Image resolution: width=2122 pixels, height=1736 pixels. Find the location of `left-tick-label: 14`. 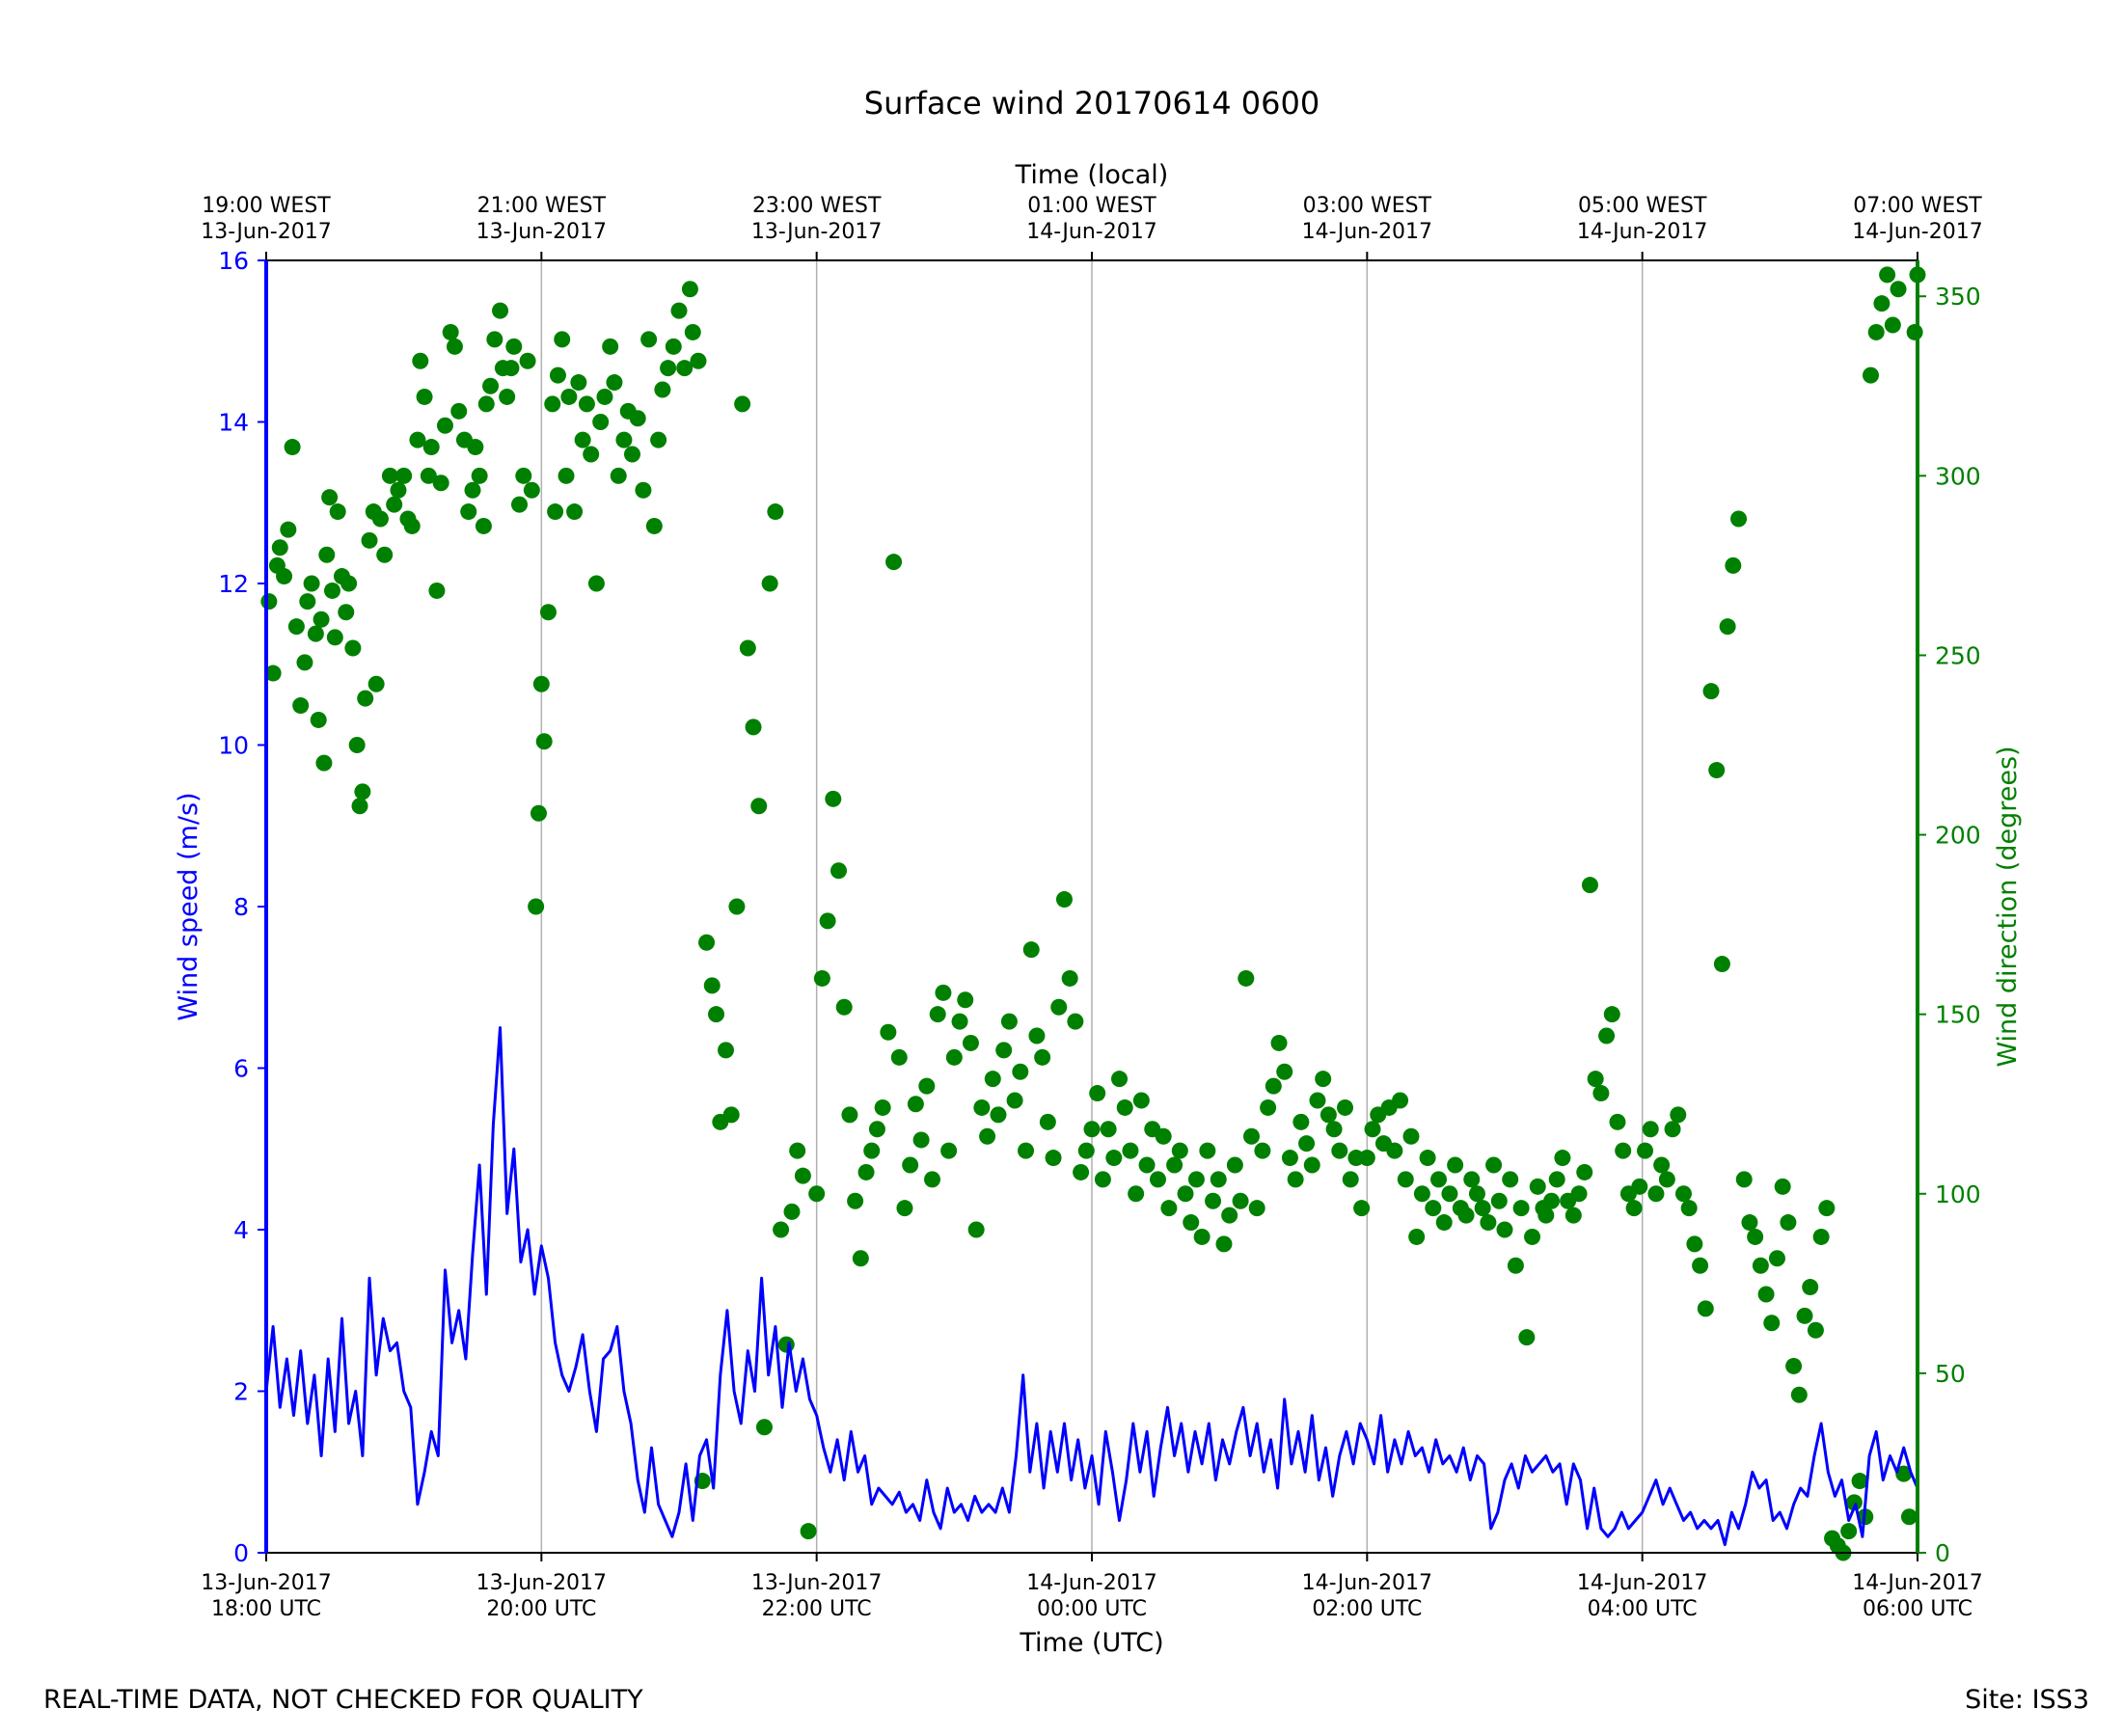

left-tick-label: 14 is located at coordinates (234, 423).